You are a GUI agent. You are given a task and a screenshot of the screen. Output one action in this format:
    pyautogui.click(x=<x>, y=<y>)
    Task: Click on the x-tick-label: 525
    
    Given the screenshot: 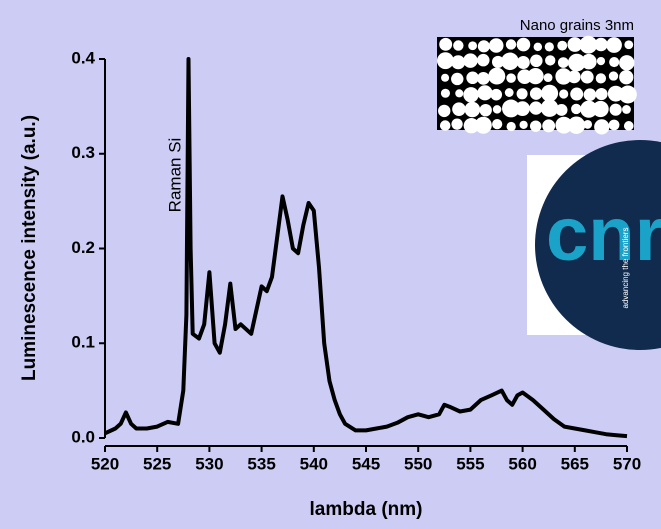 What is the action you would take?
    pyautogui.click(x=157, y=463)
    